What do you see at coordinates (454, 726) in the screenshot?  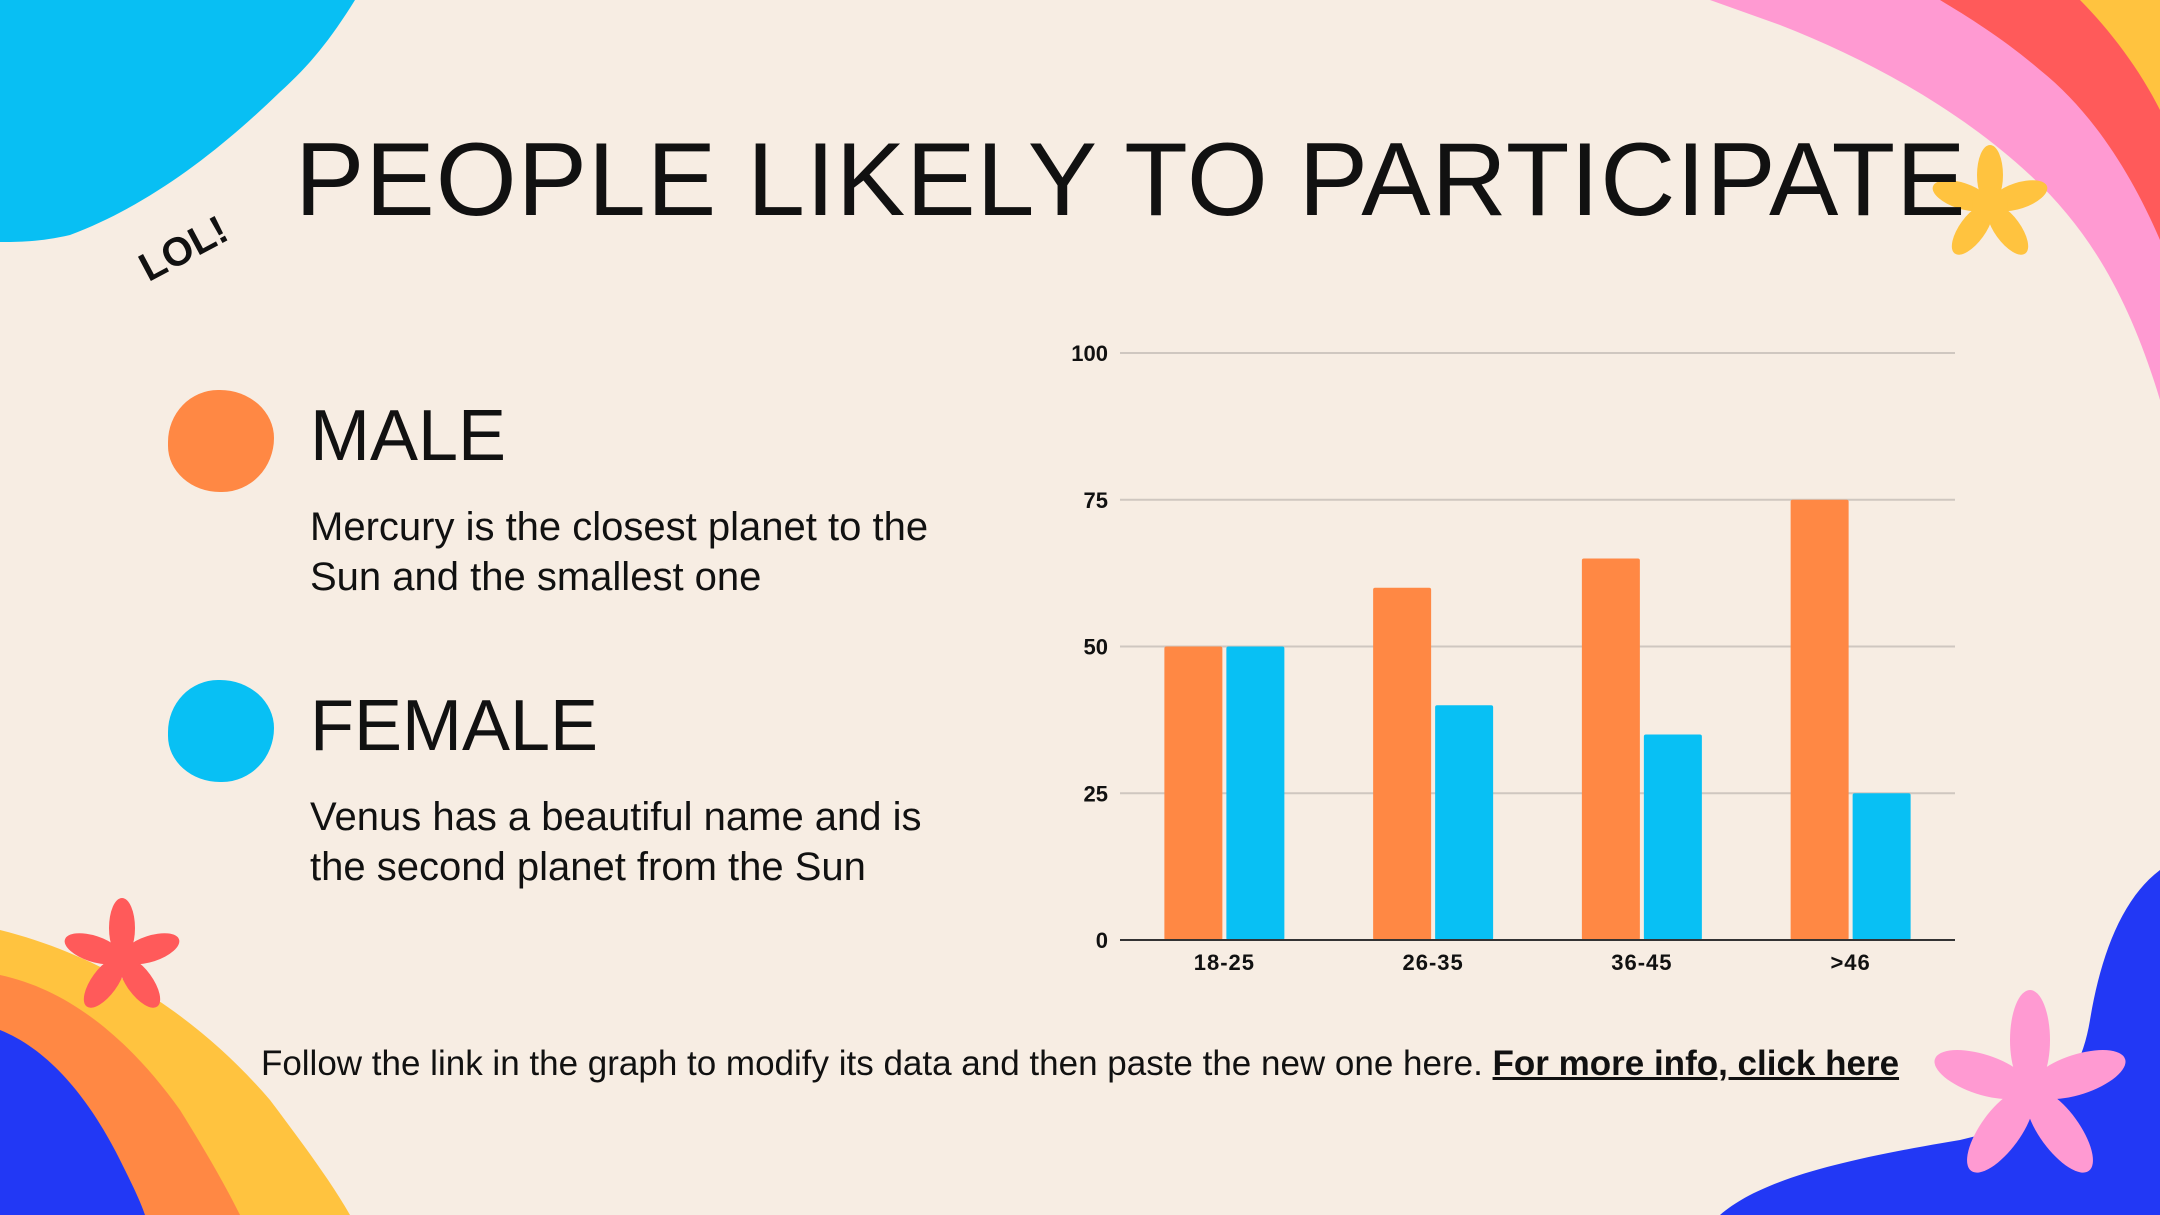 I see `legend-label-female: FEMALE` at bounding box center [454, 726].